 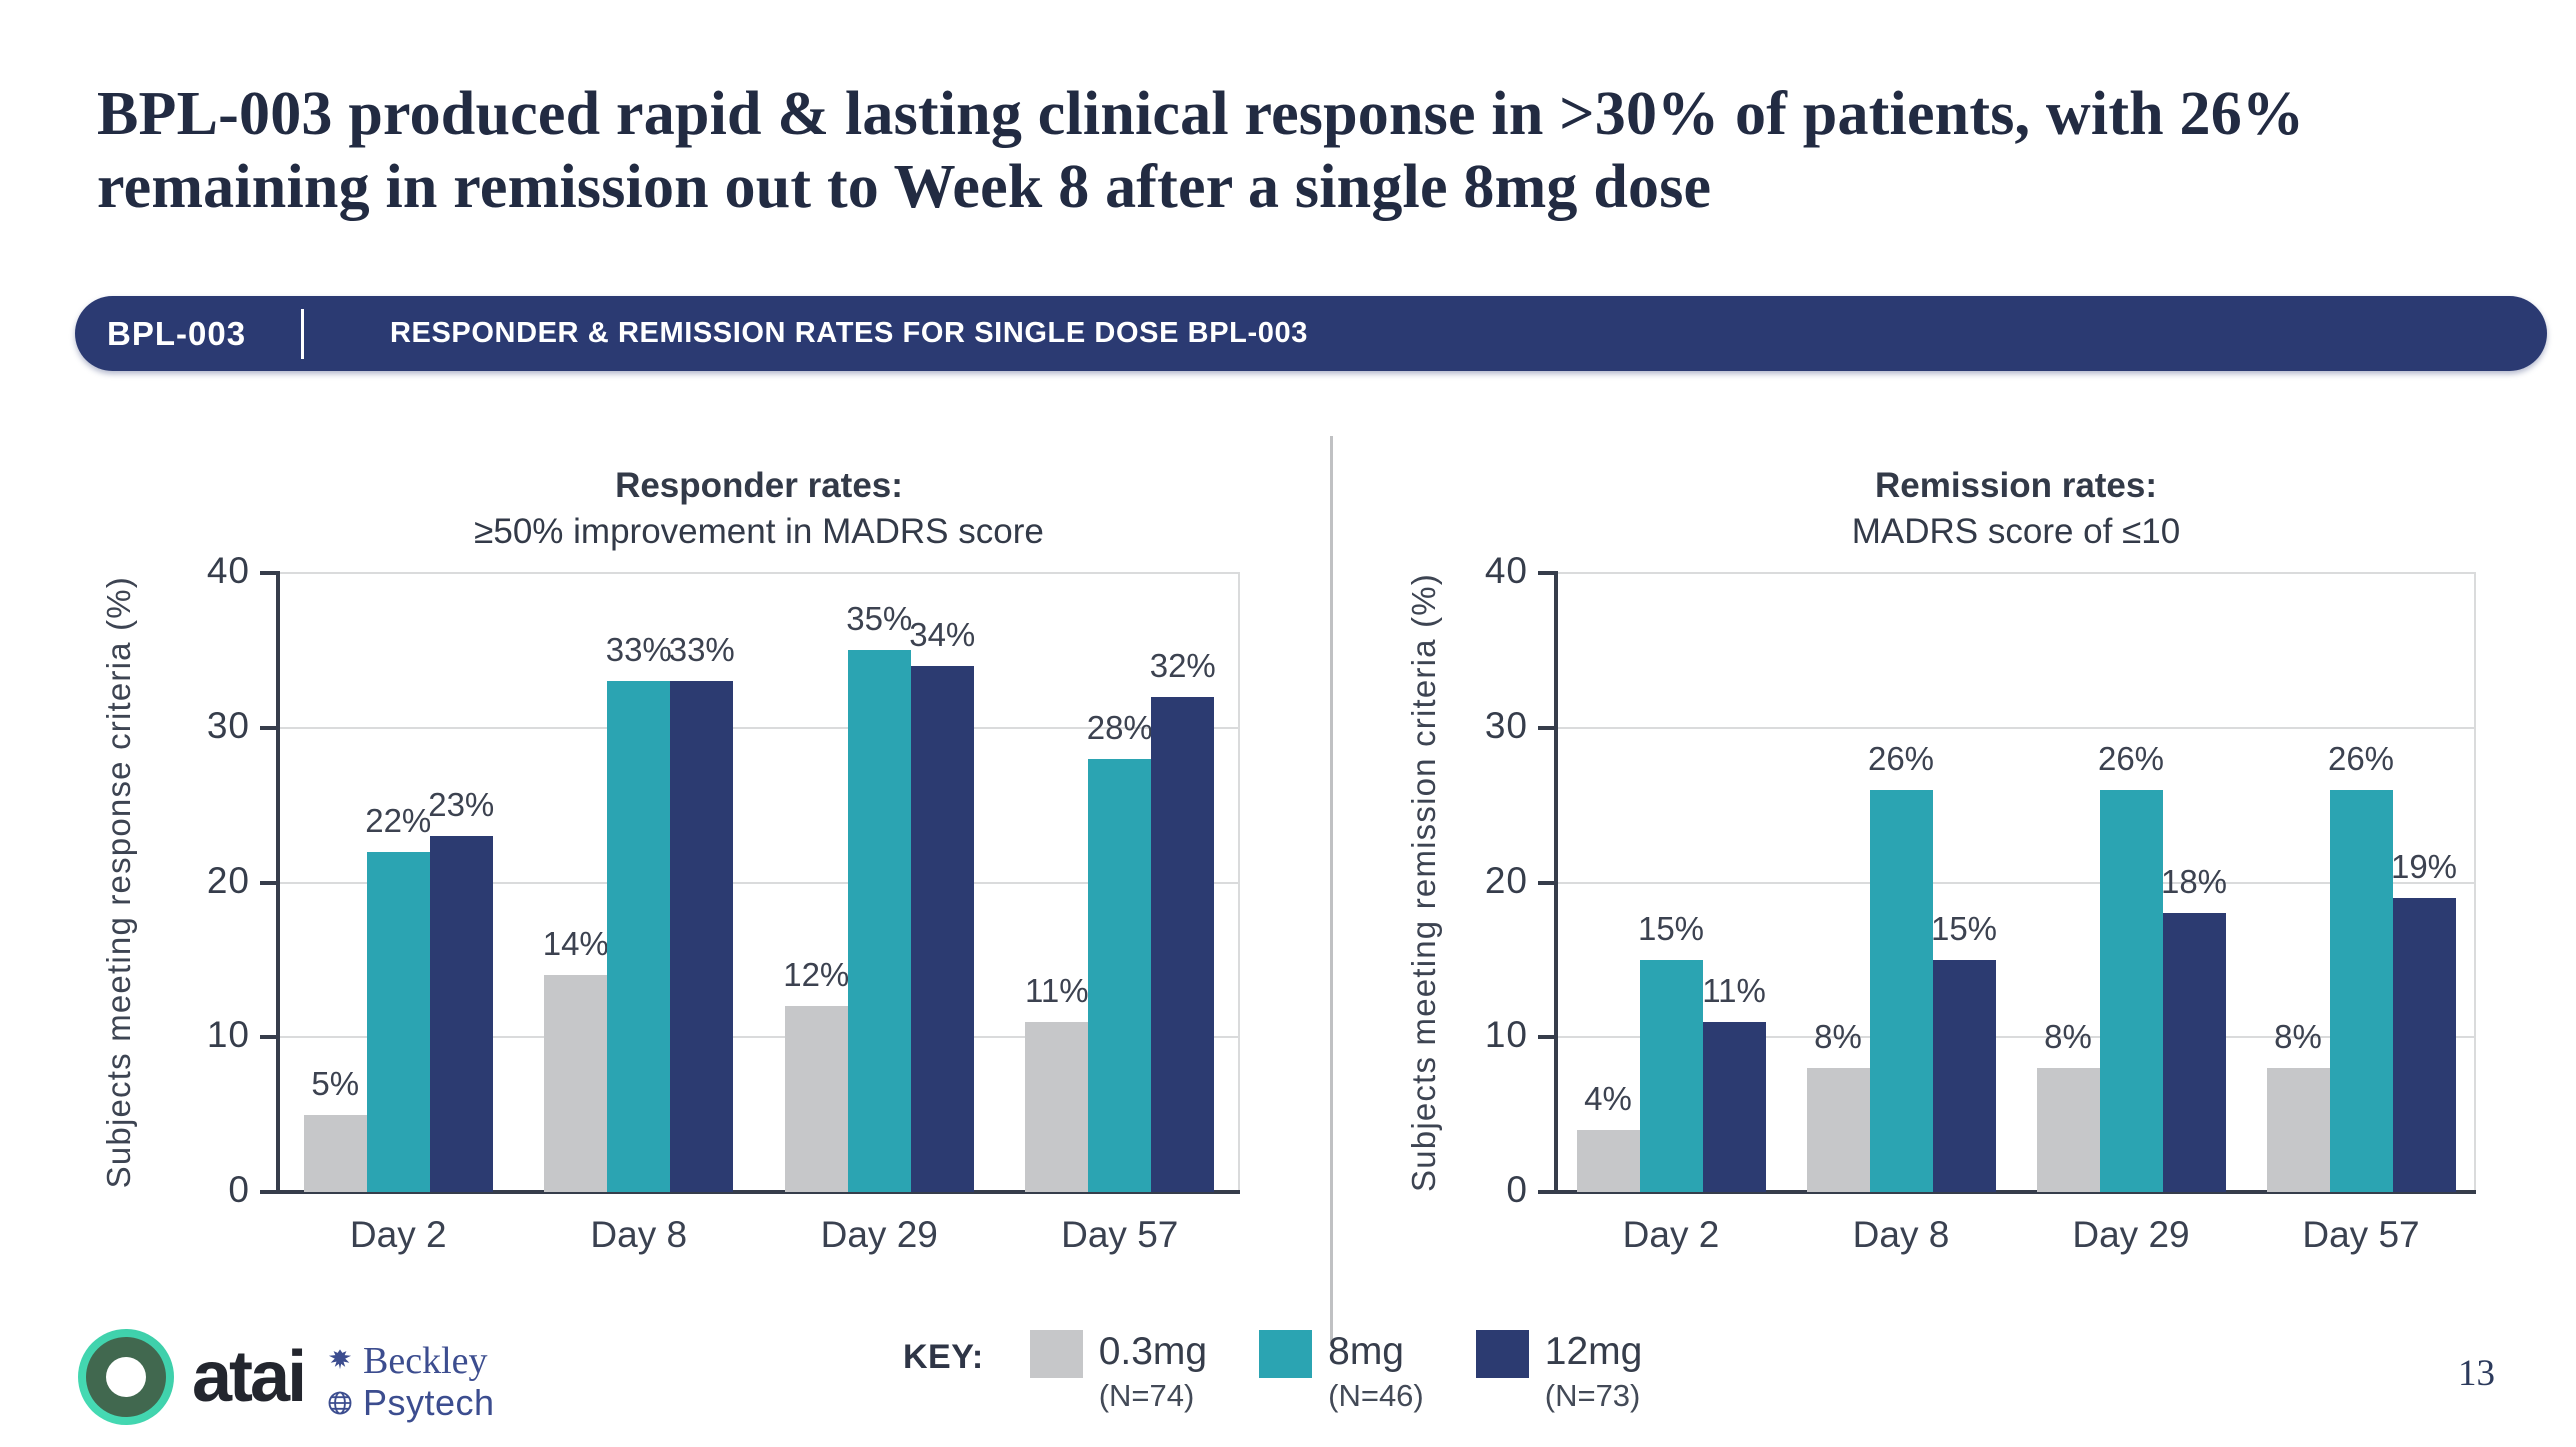 What do you see at coordinates (1119, 727) in the screenshot?
I see `bar-value-label: 28%` at bounding box center [1119, 727].